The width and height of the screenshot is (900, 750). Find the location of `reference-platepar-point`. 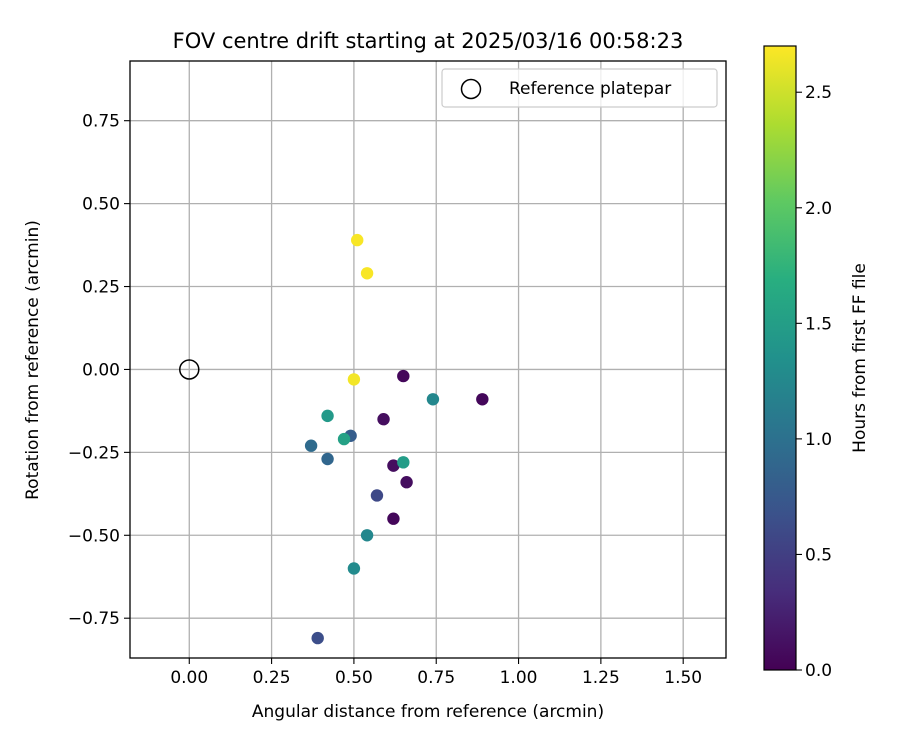

reference-platepar-point is located at coordinates (189, 369).